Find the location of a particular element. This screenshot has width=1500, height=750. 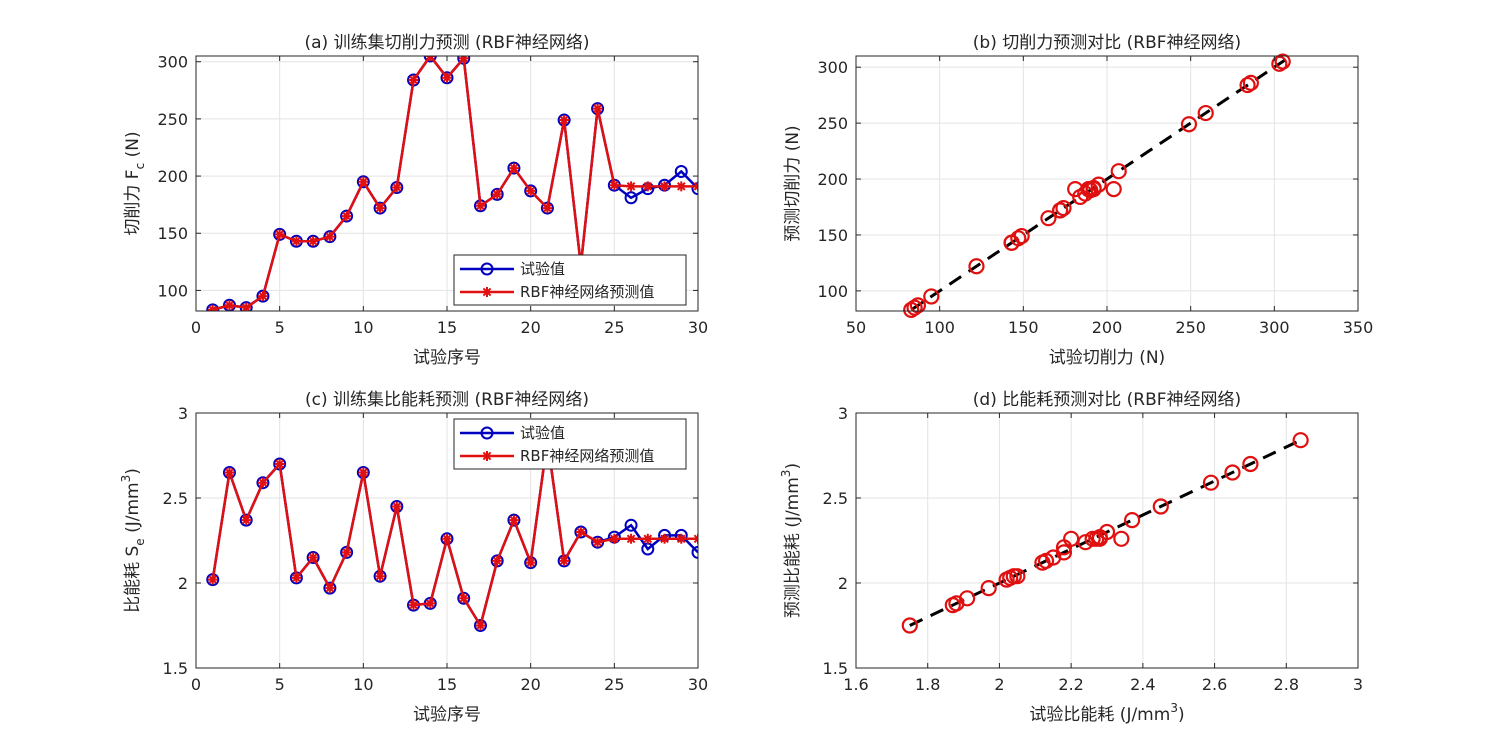

x-tick-label: 2.6 is located at coordinates (1214, 684).